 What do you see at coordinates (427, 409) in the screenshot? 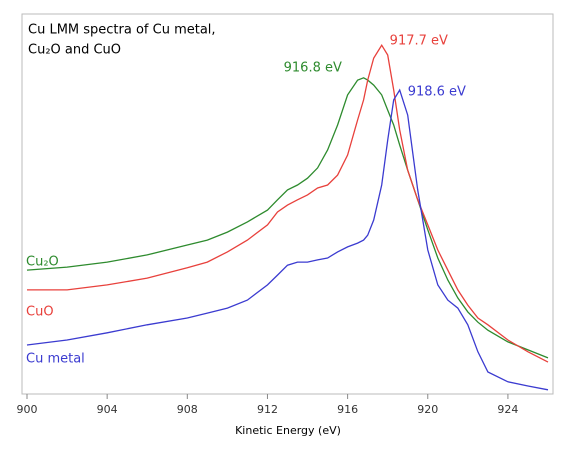
I see `x-tick-label: 920` at bounding box center [427, 409].